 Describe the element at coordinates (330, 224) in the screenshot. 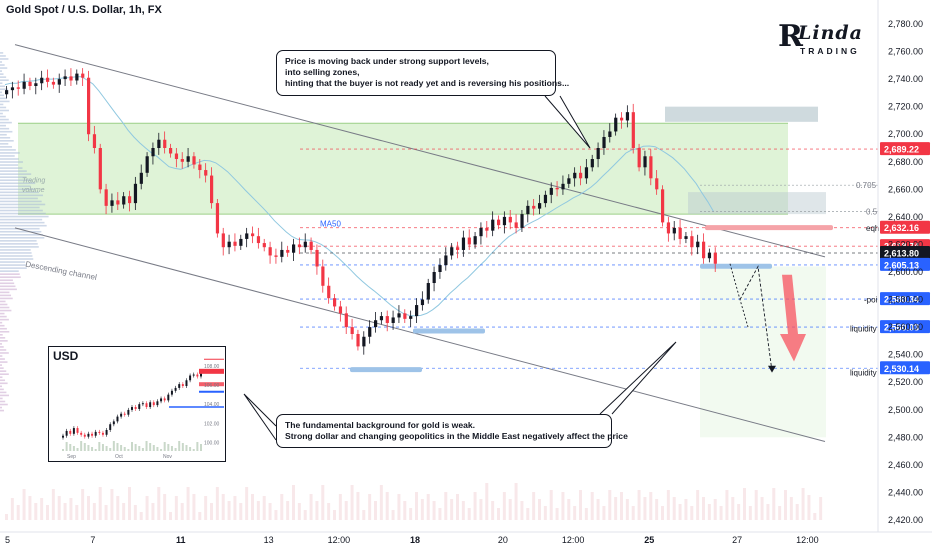

I see `ma50-label: MA50` at that location.